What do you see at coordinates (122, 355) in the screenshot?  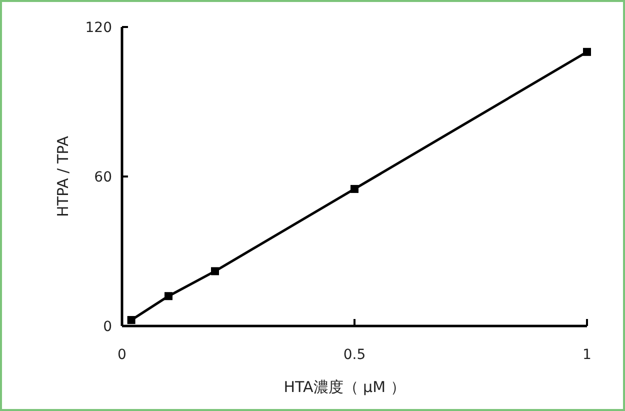 I see `x-tick-label: 0` at bounding box center [122, 355].